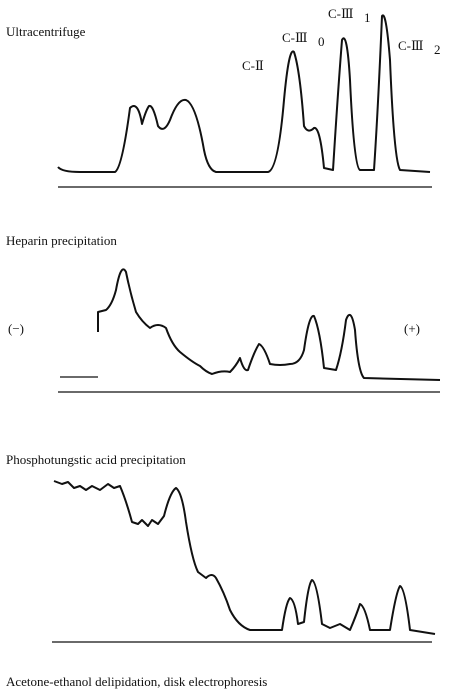 Image resolution: width=457 pixels, height=695 pixels. What do you see at coordinates (367, 17) in the screenshot?
I see `peak-subscript: 1` at bounding box center [367, 17].